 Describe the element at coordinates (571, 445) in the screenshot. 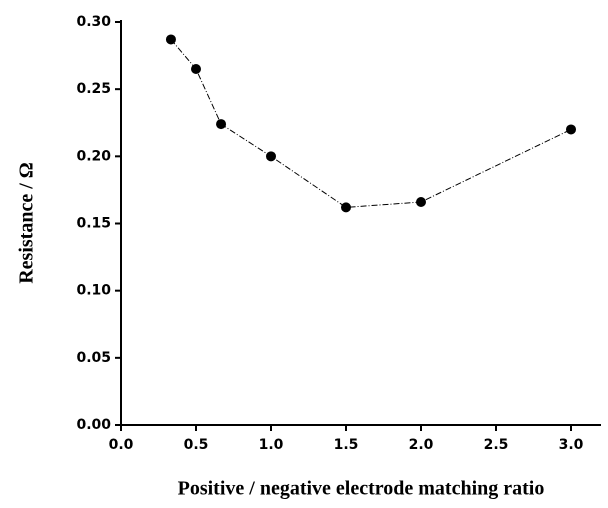

I see `x-tick-label: 3.0` at that location.